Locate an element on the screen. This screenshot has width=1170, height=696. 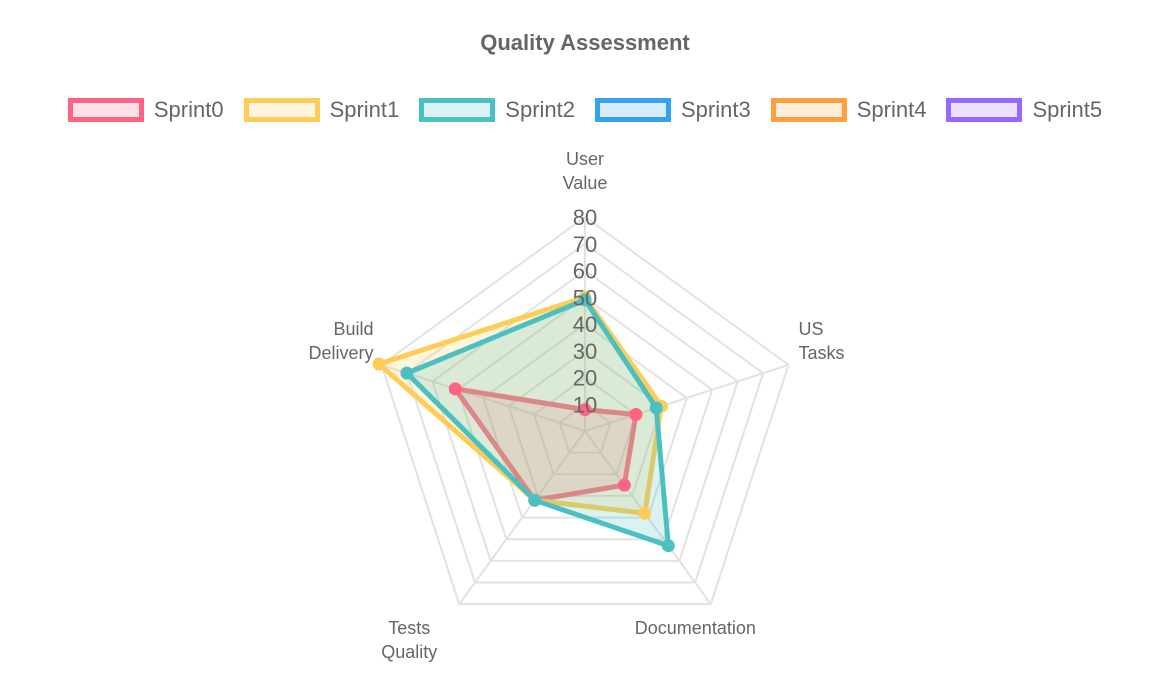
tick-label: 30 is located at coordinates (585, 351).